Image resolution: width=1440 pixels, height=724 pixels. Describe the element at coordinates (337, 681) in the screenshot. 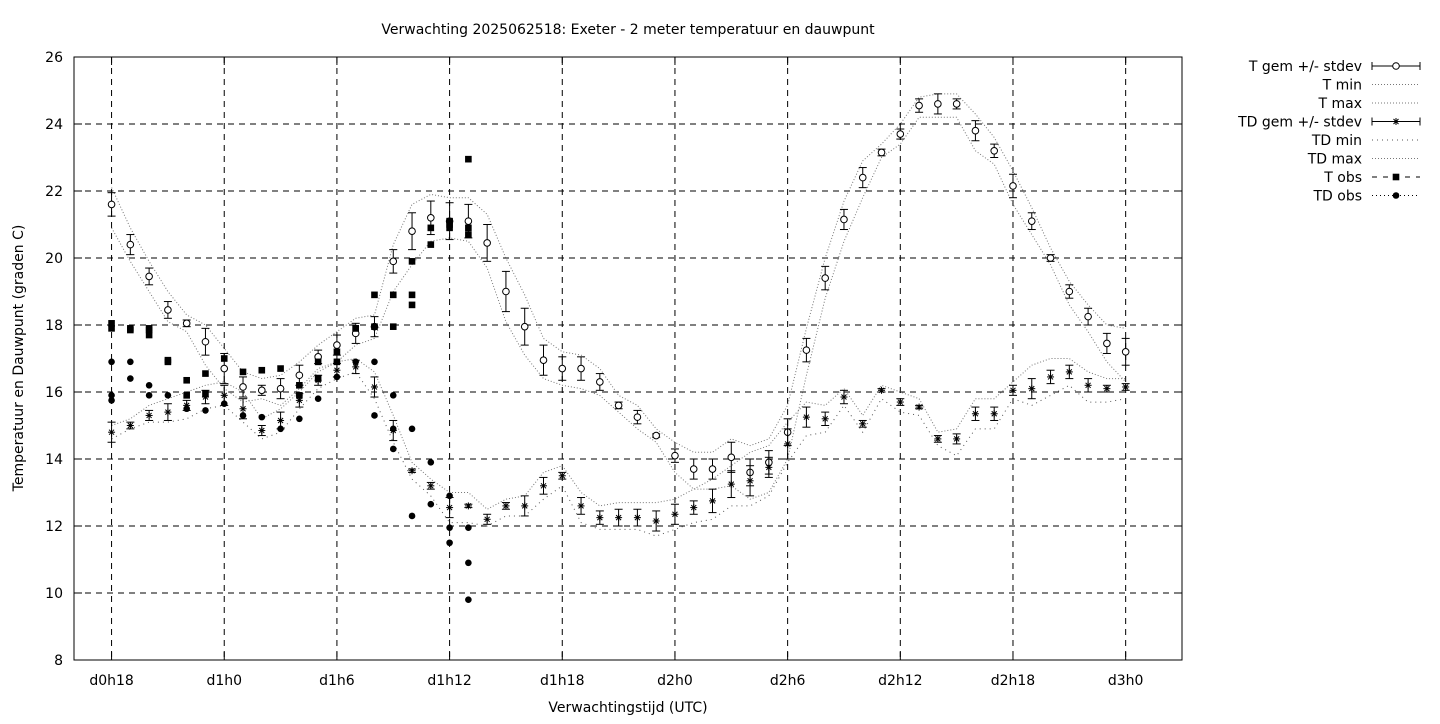

I see `x-tick-label: d1h6` at that location.